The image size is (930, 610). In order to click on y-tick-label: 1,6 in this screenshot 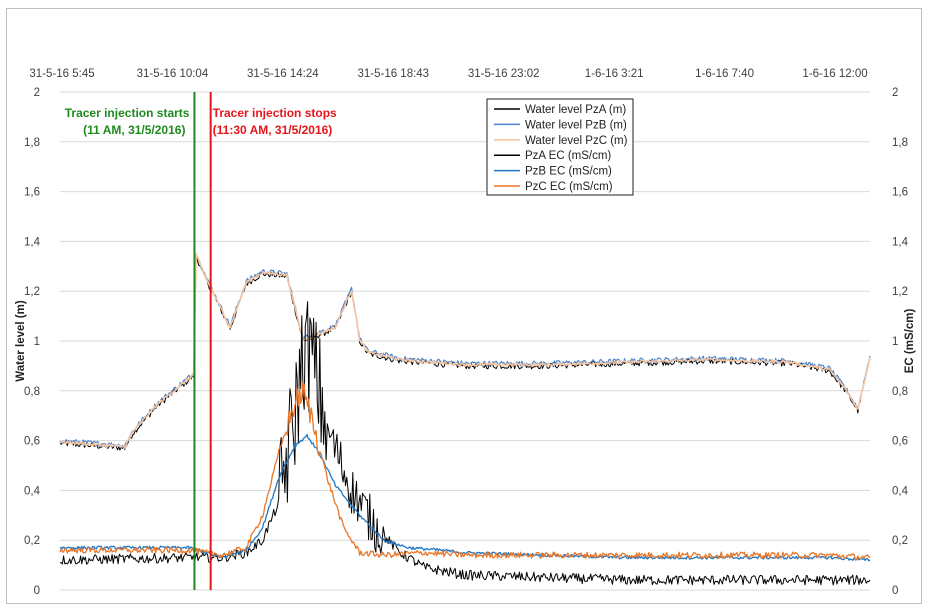, I will do `click(32, 193)`.